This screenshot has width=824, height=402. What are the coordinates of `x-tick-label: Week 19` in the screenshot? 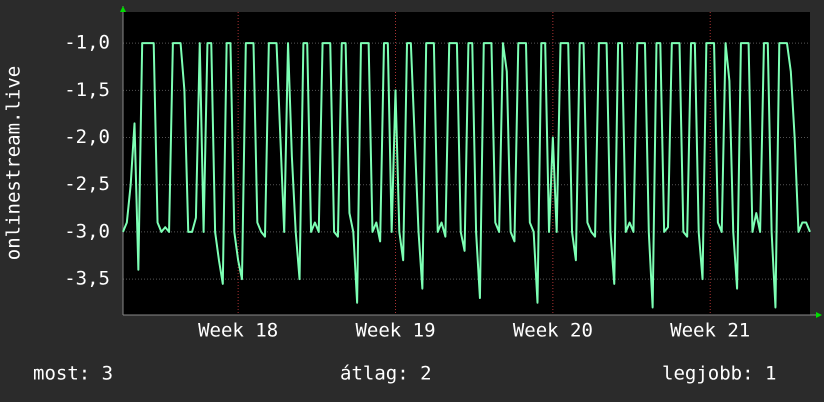 It's located at (395, 331).